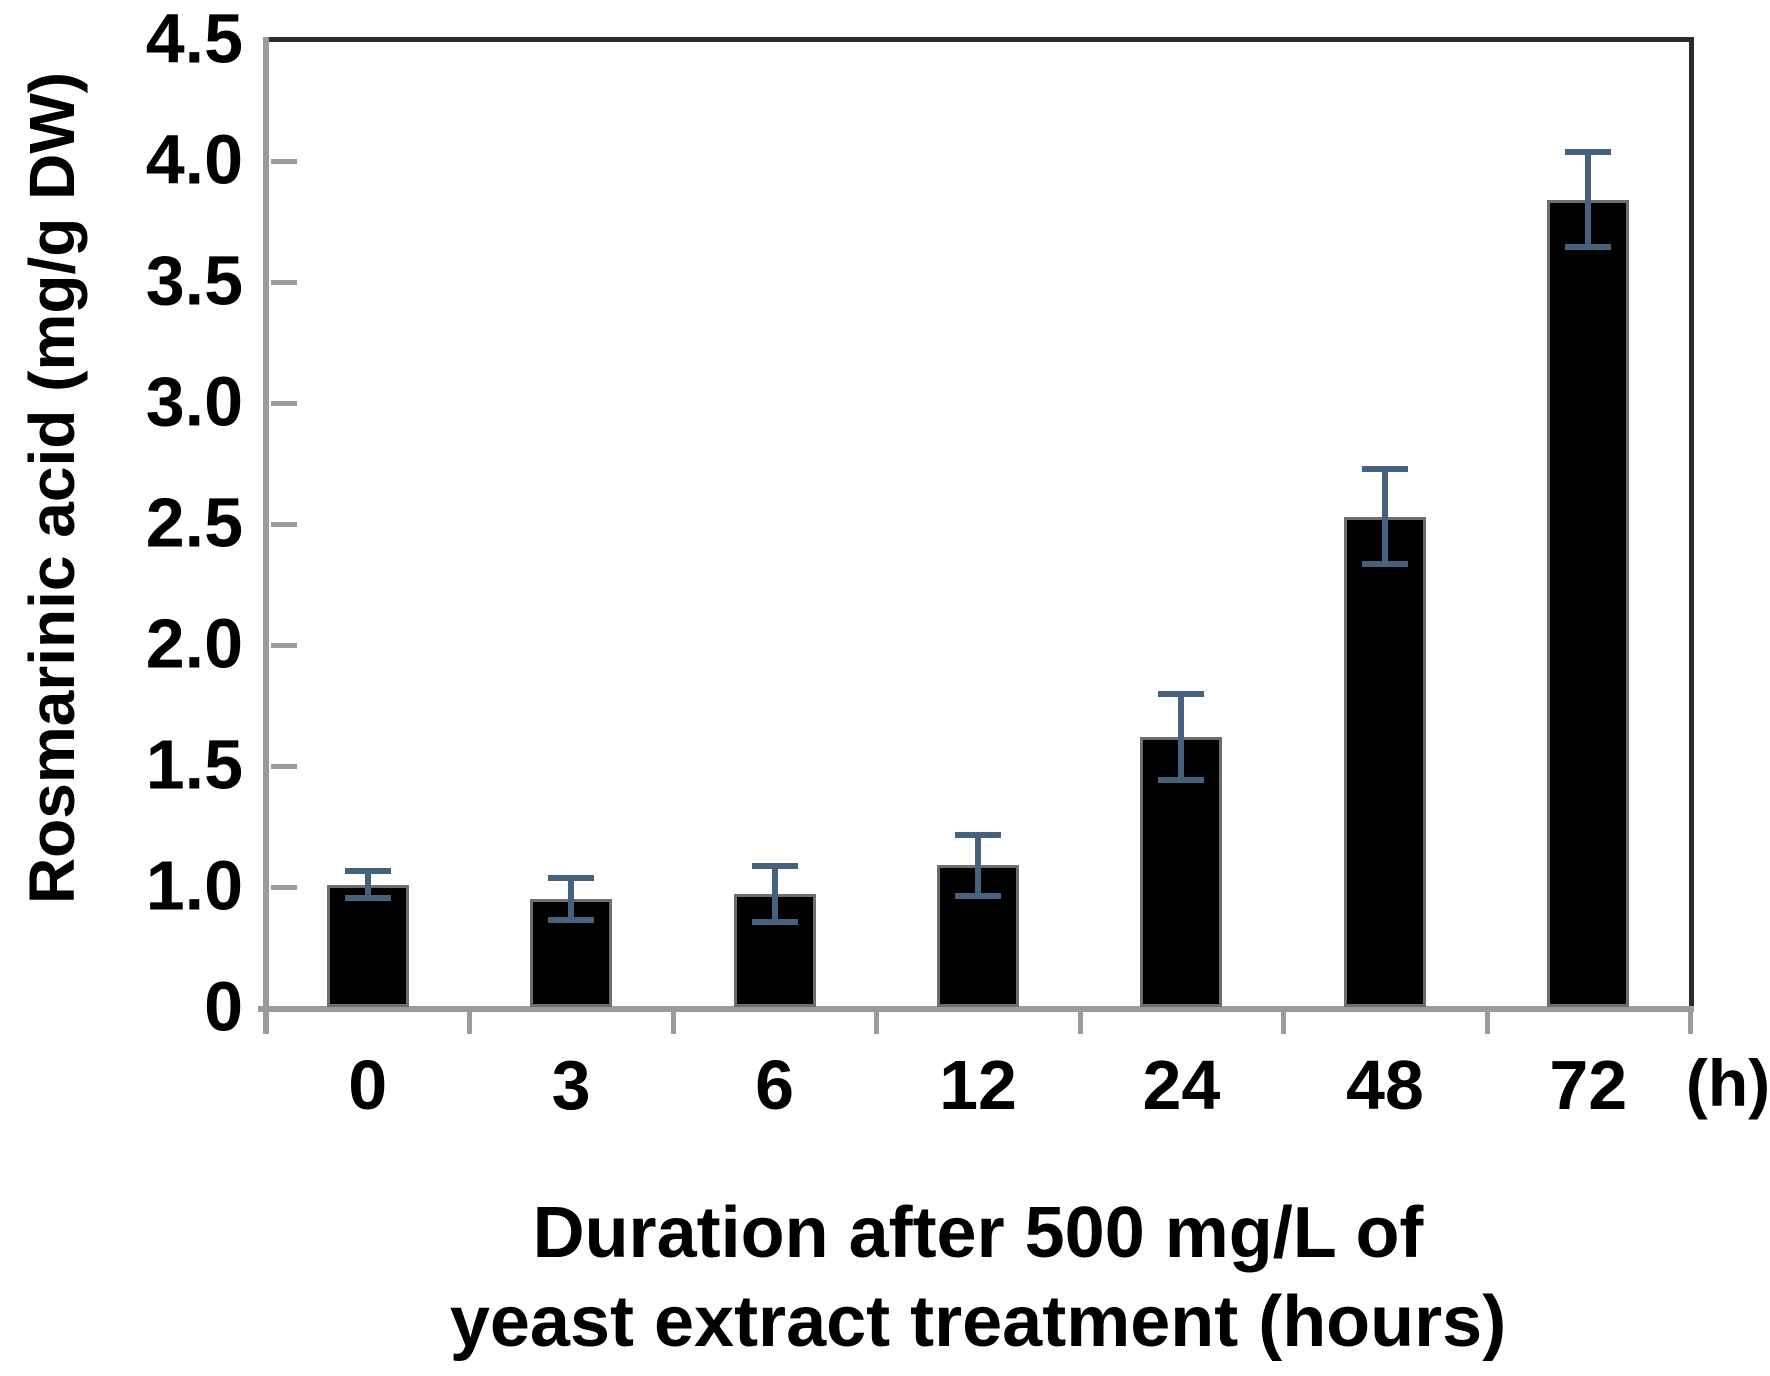  I want to click on x-tick-label: 24, so click(1181, 1085).